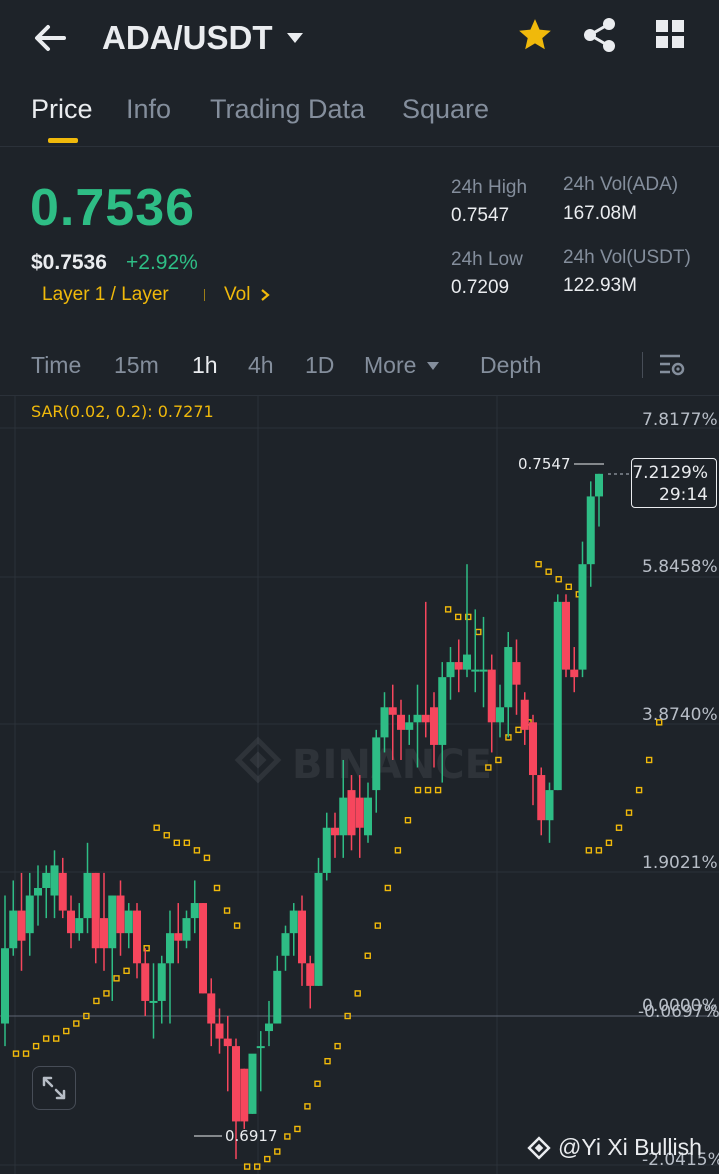 This screenshot has height=1174, width=719. I want to click on interval-15m: 15m, so click(136, 365).